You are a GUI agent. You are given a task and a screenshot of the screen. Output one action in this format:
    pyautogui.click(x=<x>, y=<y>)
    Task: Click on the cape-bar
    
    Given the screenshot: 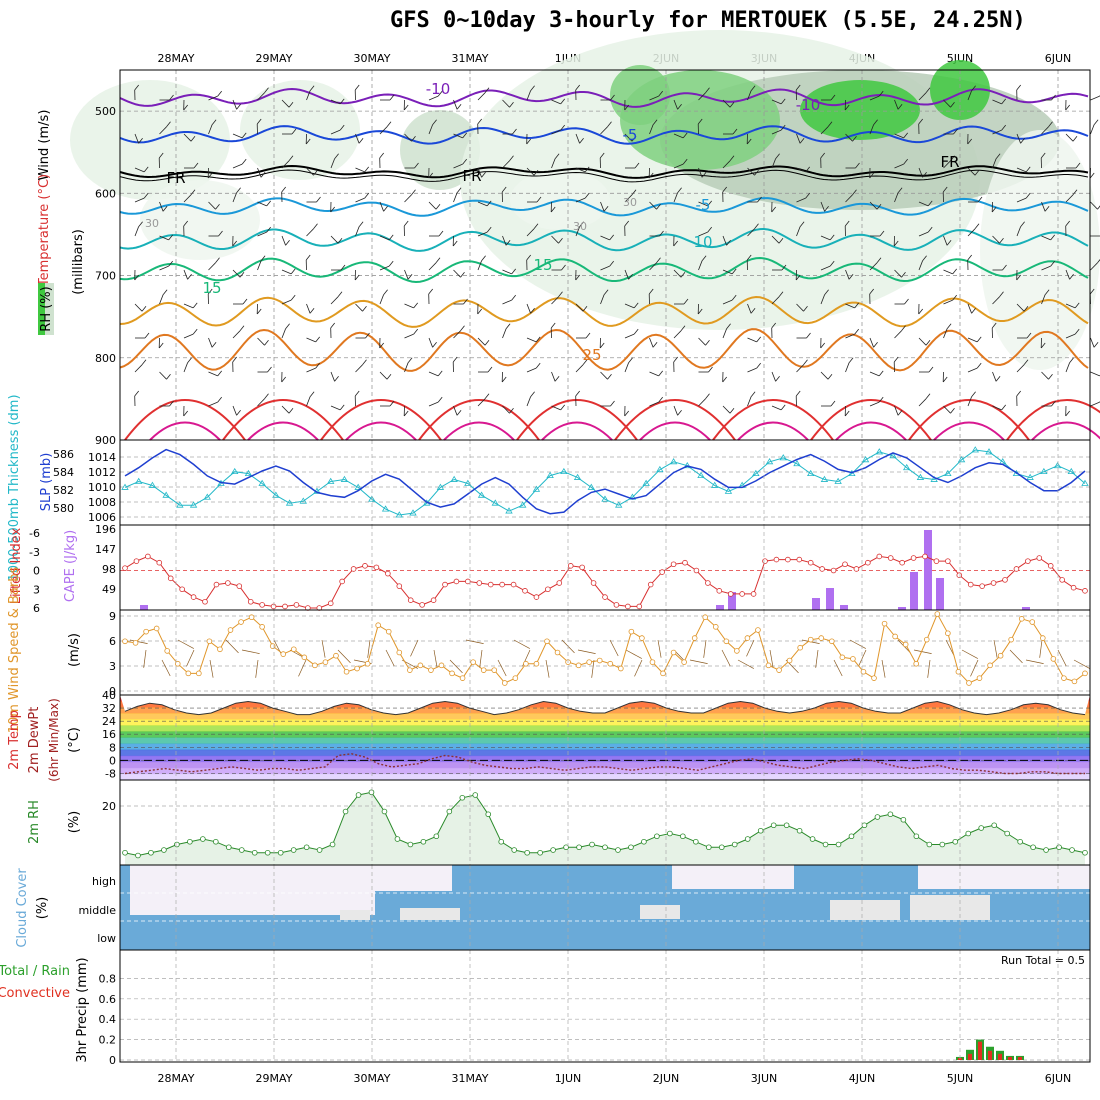 What is the action you would take?
    pyautogui.click(x=940, y=594)
    